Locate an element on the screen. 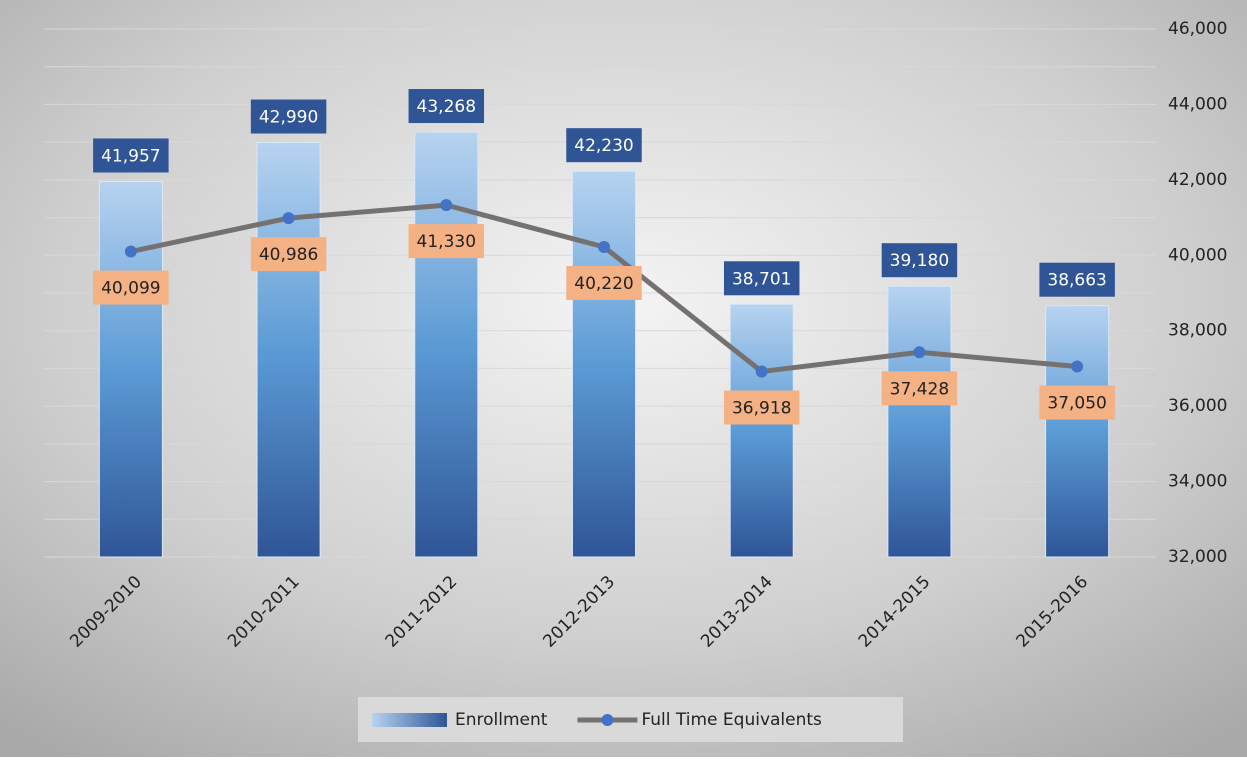 This screenshot has width=1247, height=761. bar-label: 42,230 is located at coordinates (604, 145).